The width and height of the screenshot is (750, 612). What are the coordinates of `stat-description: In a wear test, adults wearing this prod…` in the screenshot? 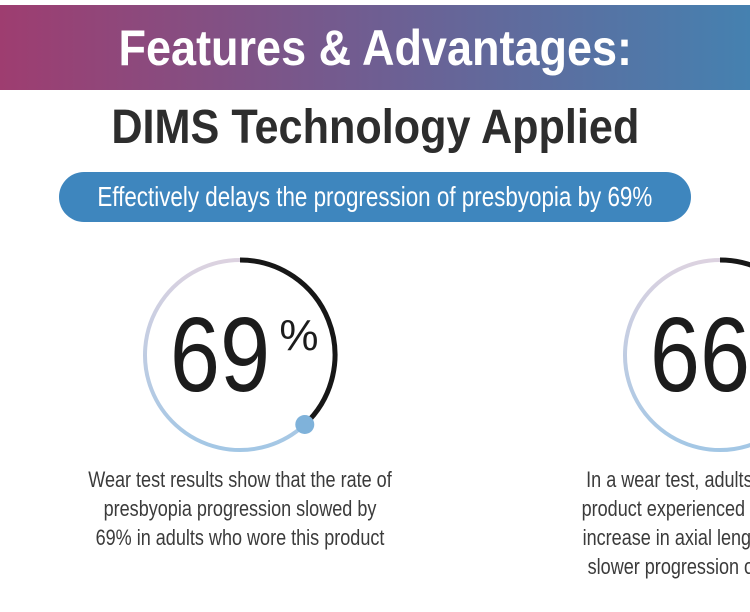 It's located at (665, 523).